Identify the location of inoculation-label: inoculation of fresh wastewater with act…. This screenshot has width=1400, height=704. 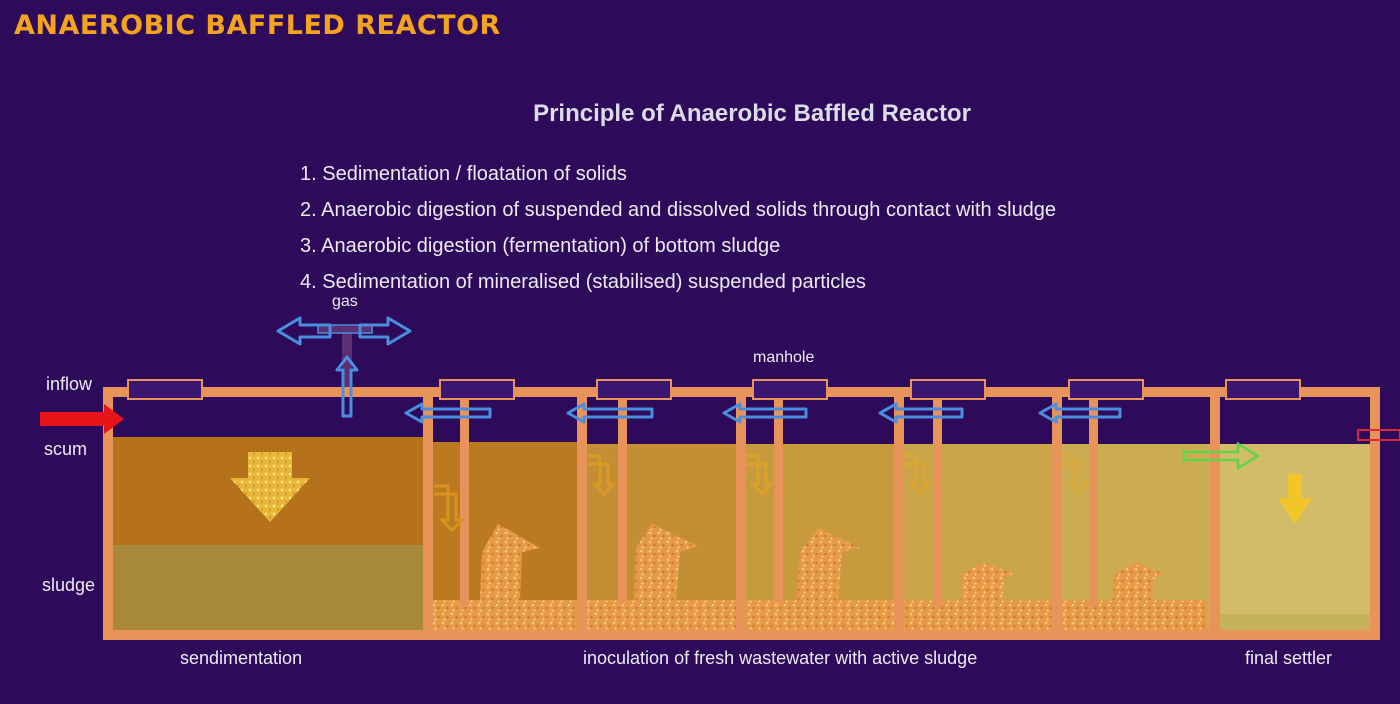
(780, 658).